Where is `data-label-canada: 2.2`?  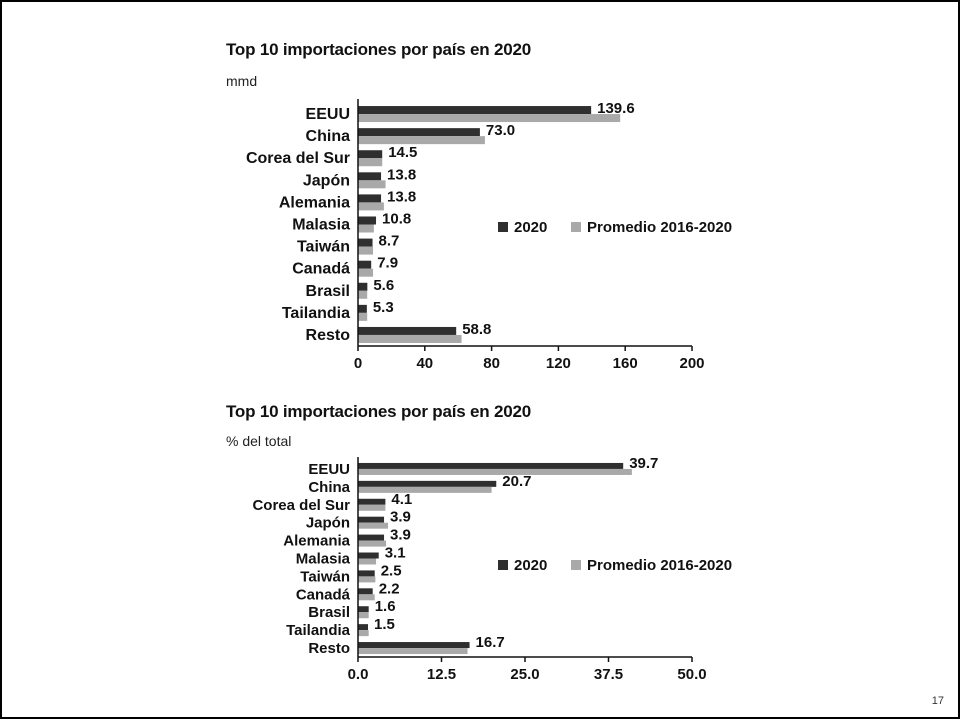 data-label-canada: 2.2 is located at coordinates (389, 588).